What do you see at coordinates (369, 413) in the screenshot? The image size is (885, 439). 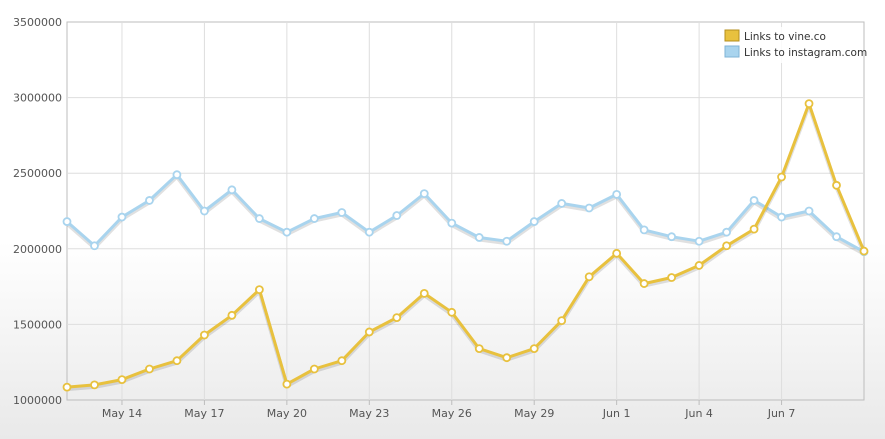 I see `x-tick-label: May 23` at bounding box center [369, 413].